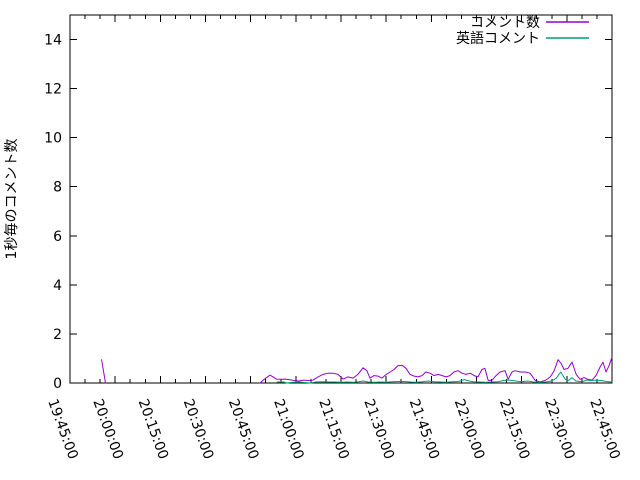 The width and height of the screenshot is (640, 480). What do you see at coordinates (57, 237) in the screenshot?
I see `y-tick-label: 6` at bounding box center [57, 237].